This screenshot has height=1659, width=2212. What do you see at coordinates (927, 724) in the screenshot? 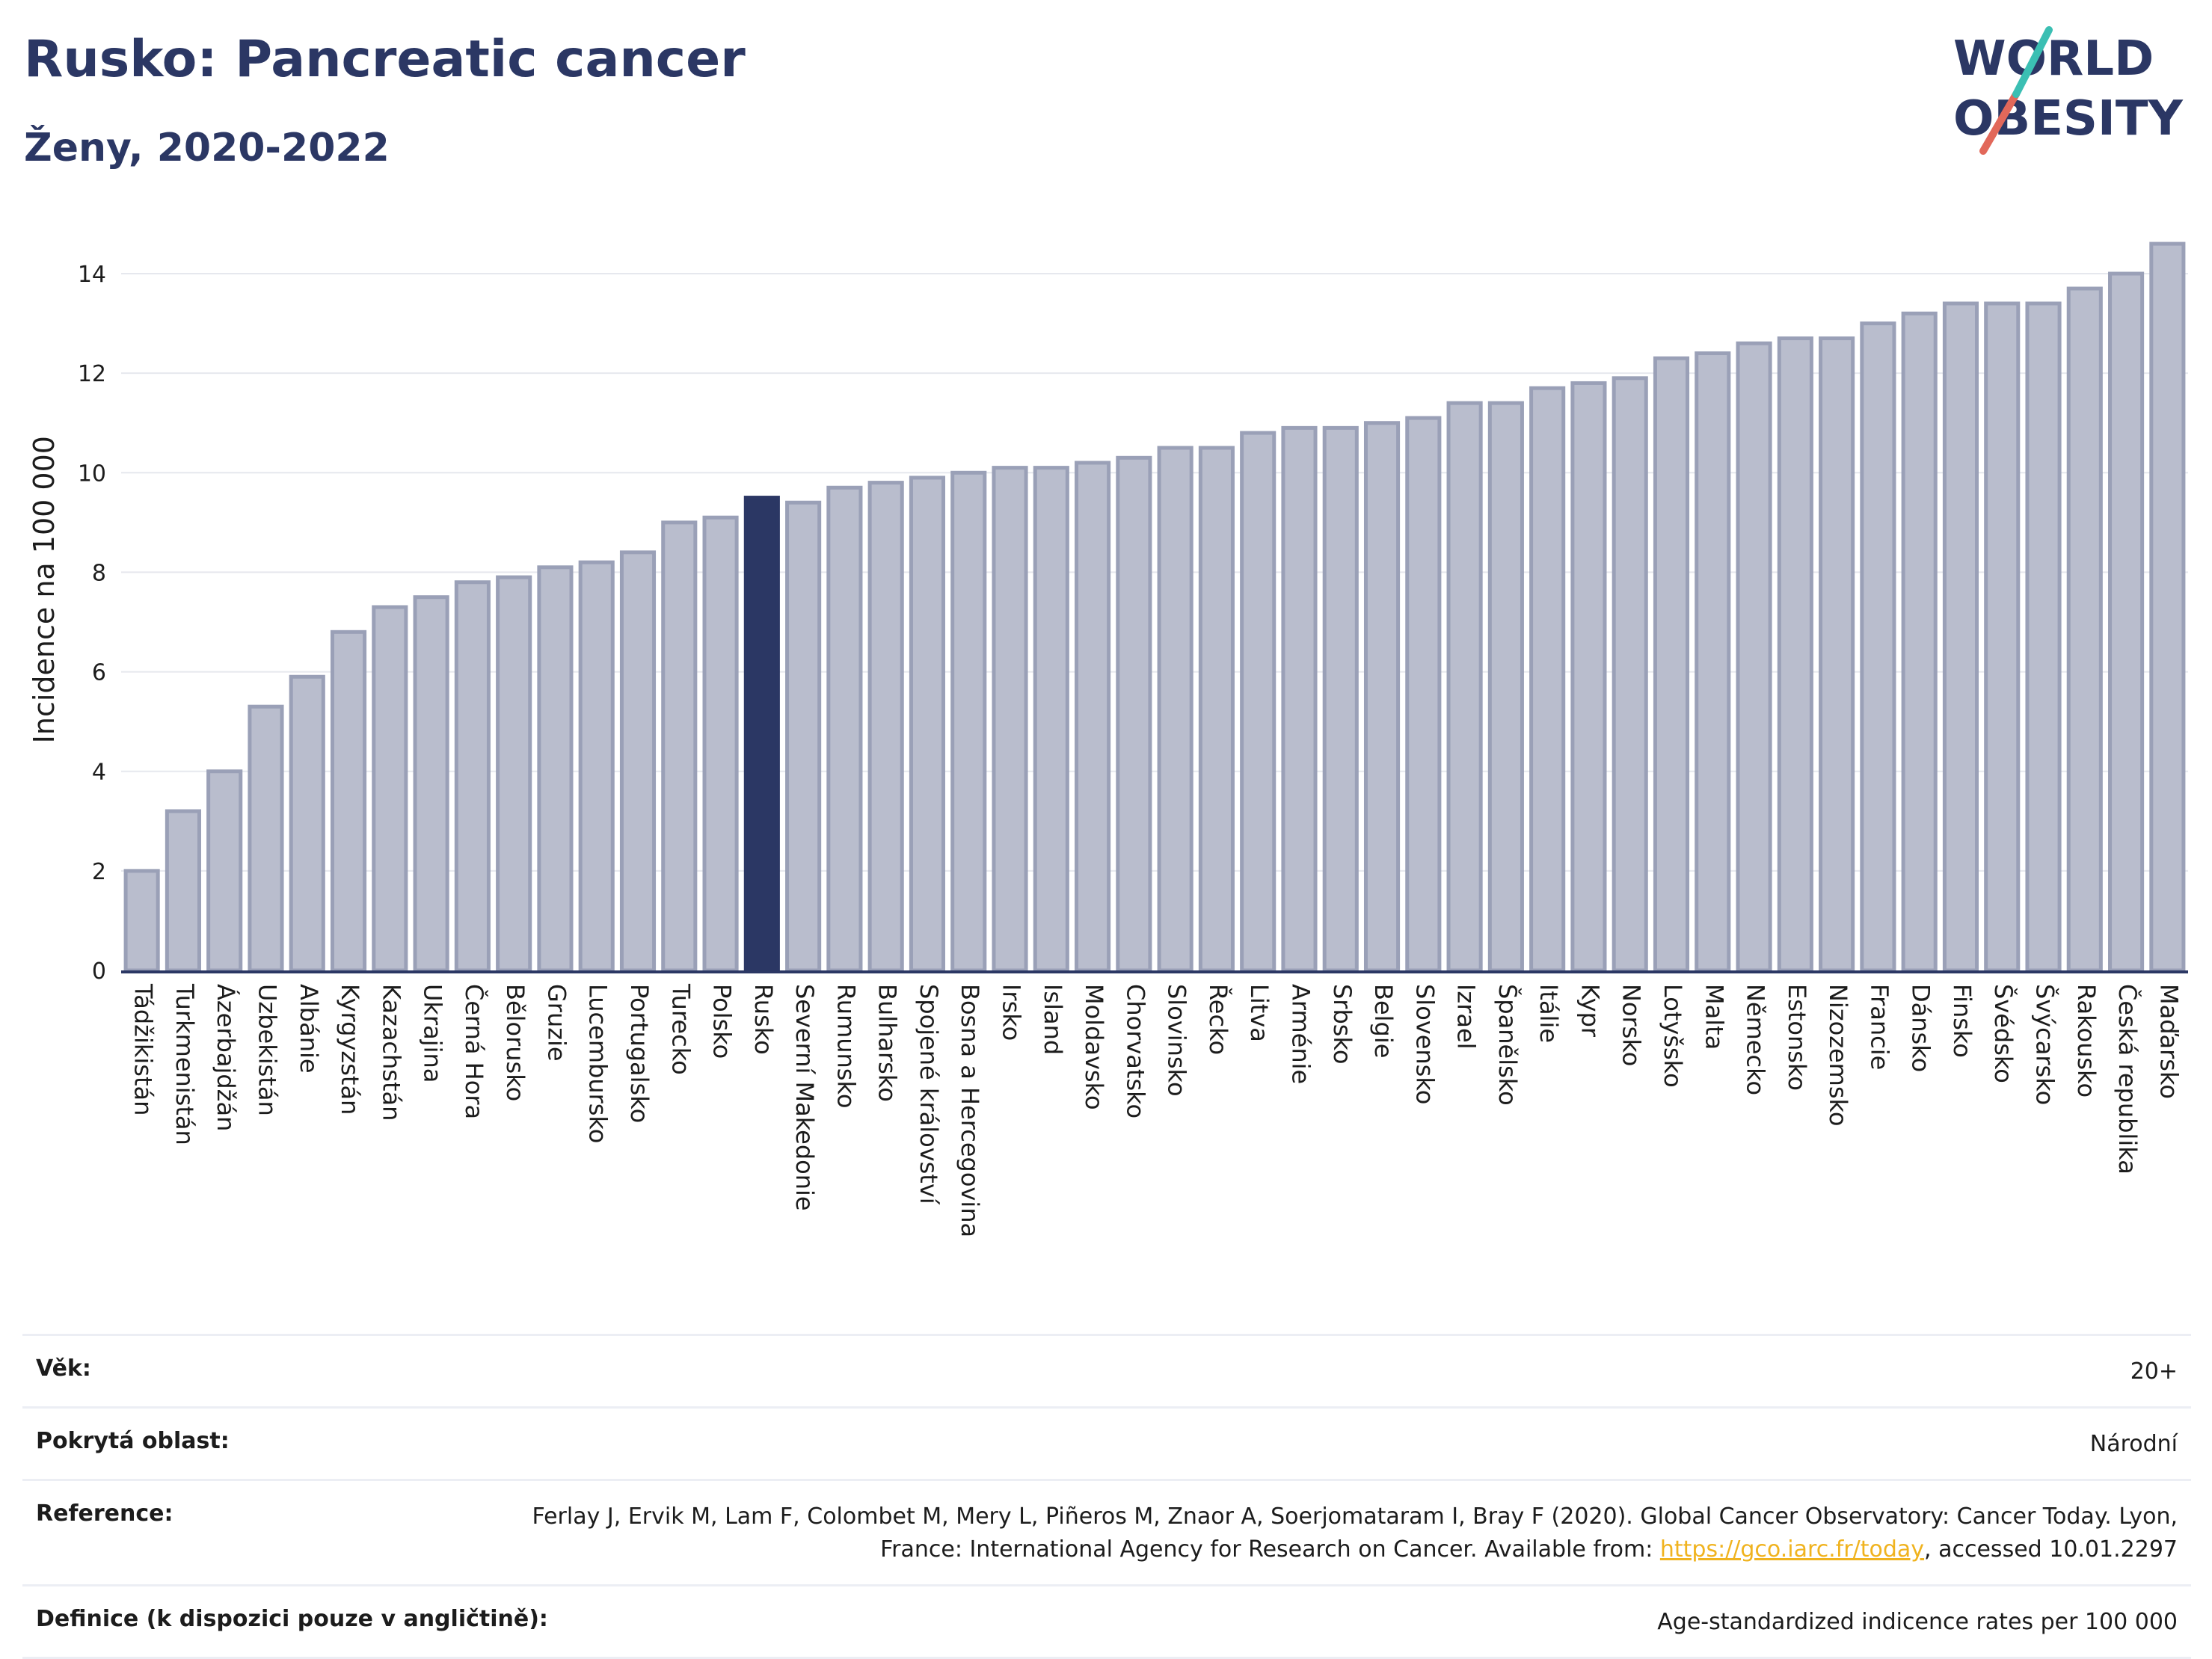
I see `bar-Spojené království` at bounding box center [927, 724].